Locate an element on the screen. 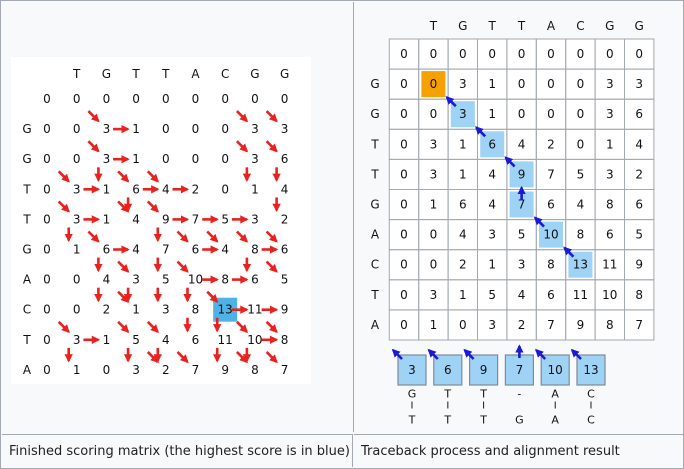  row-header: C is located at coordinates (375, 265).